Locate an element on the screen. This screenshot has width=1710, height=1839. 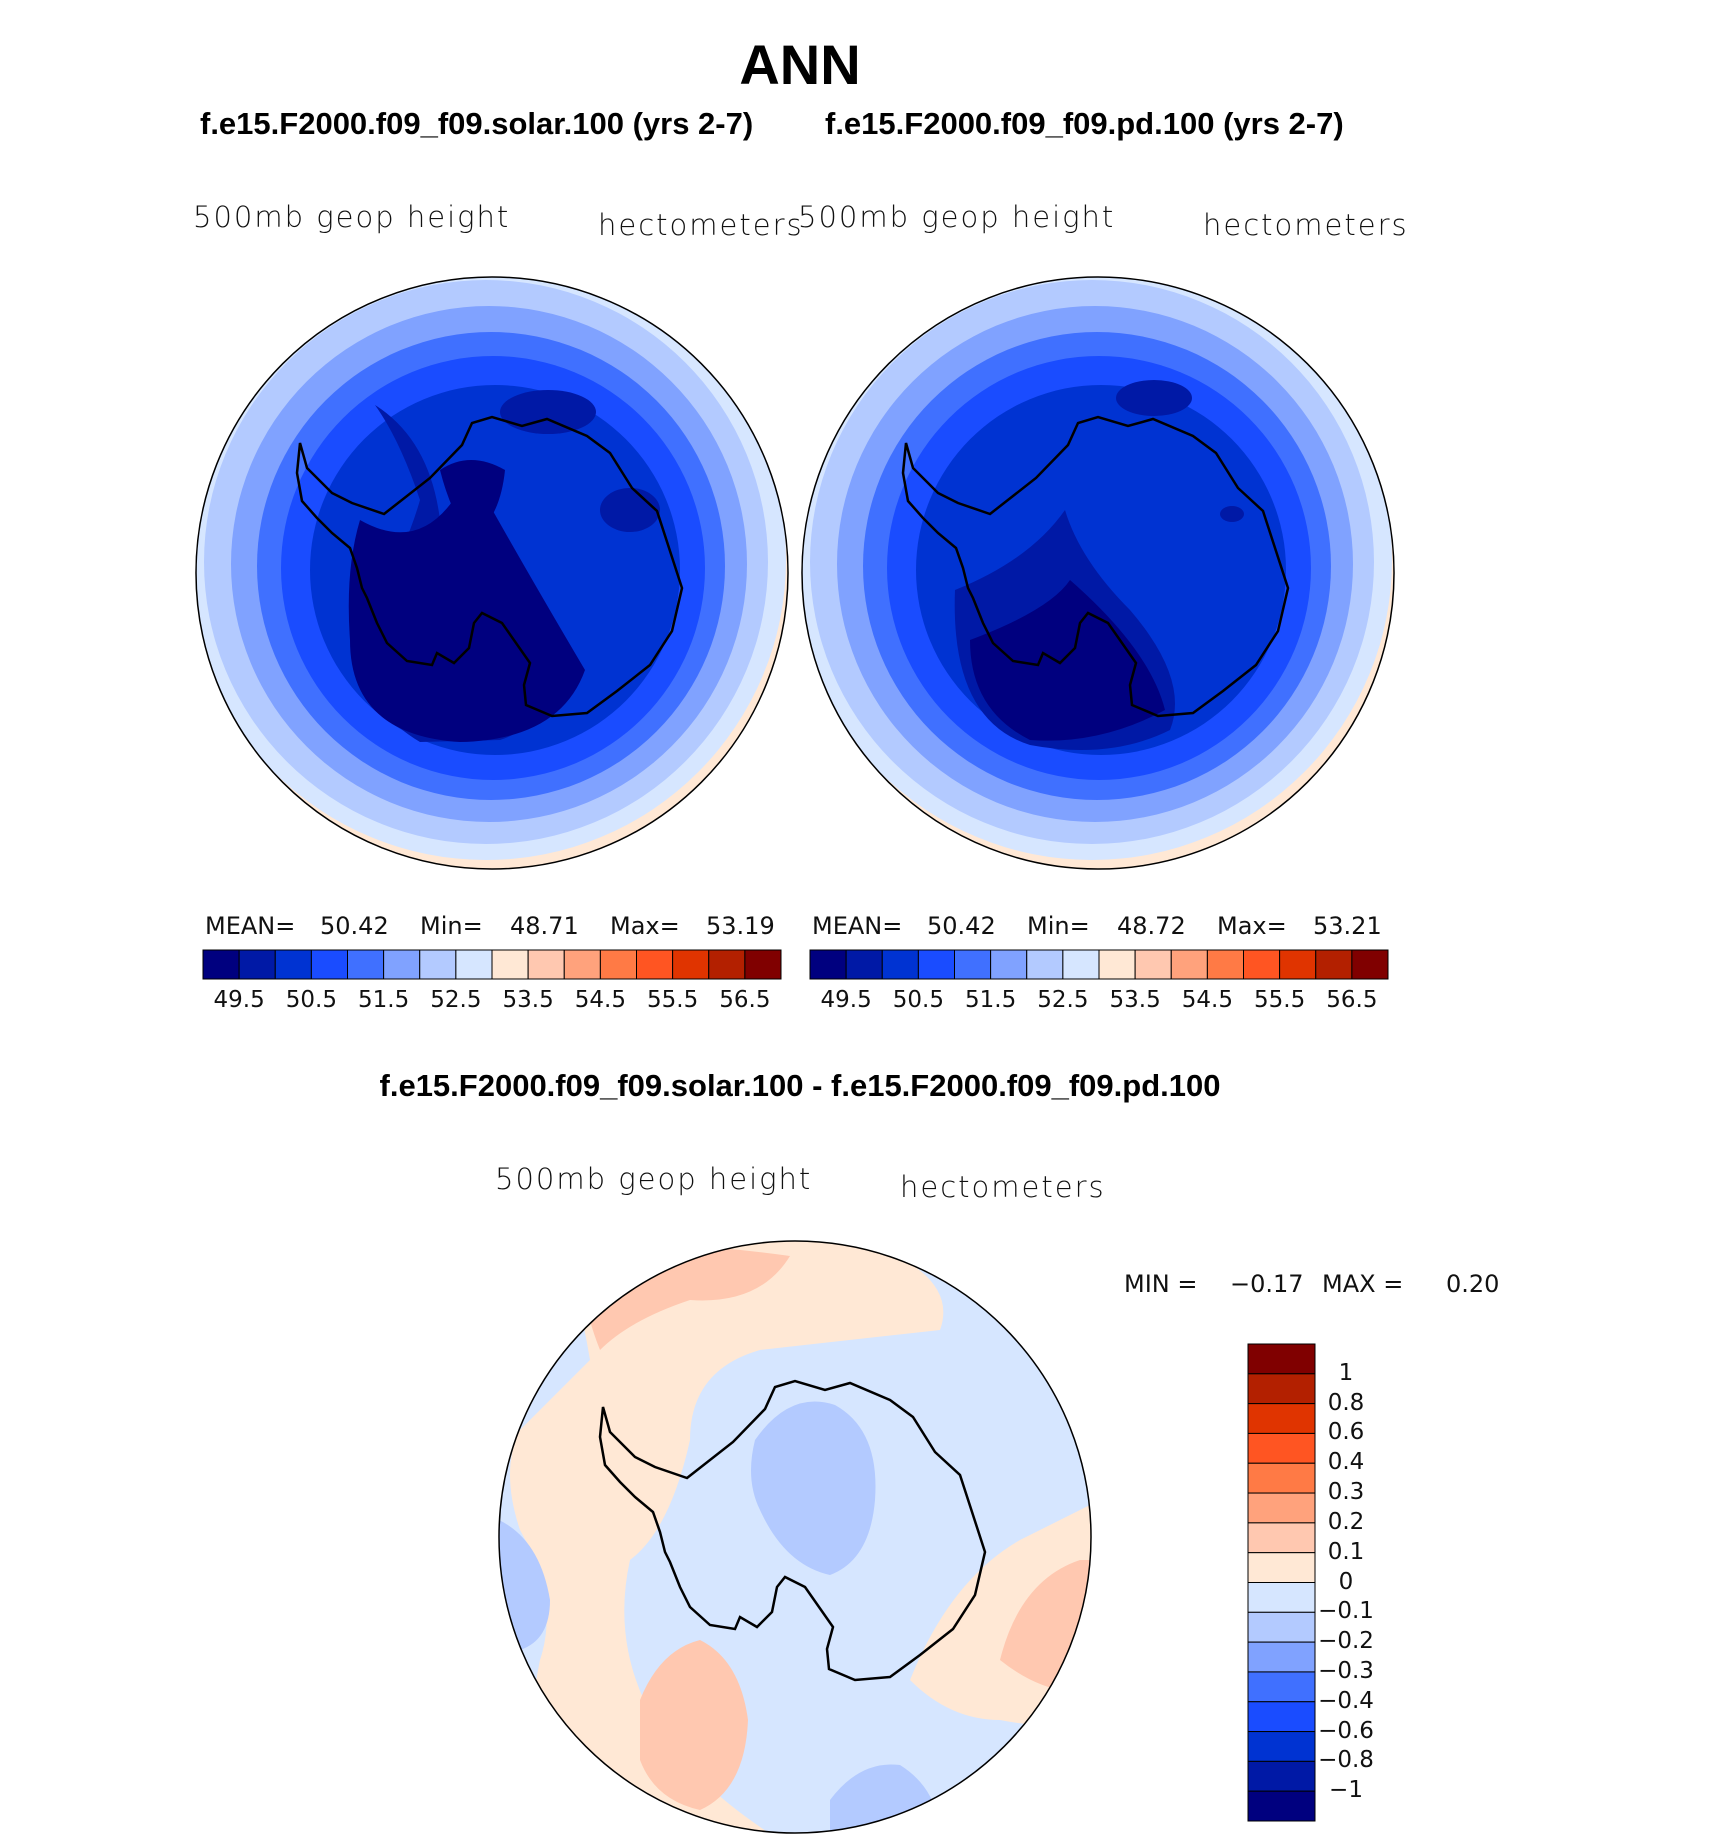
colorbar-3-tick-label: 0.6 is located at coordinates (1346, 1432).